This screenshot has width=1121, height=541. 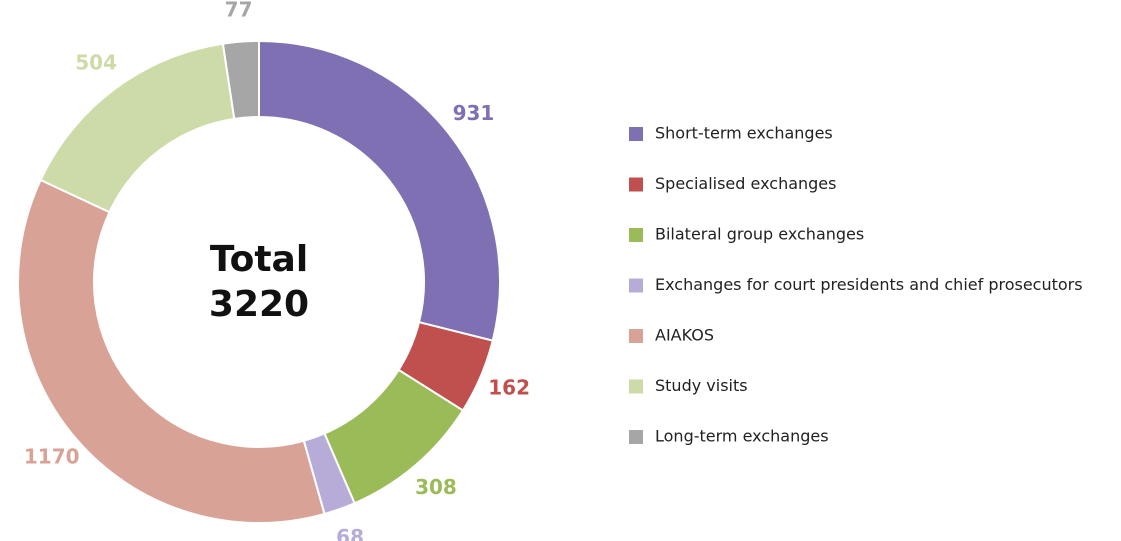 I want to click on center-title: Total, so click(x=259, y=259).